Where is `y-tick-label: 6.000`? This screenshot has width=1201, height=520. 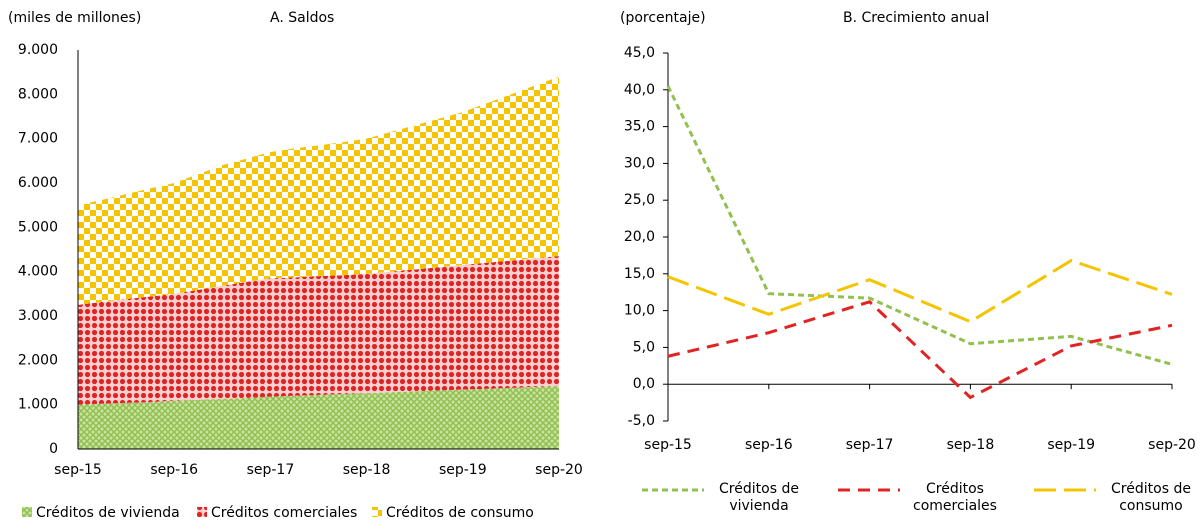 y-tick-label: 6.000 is located at coordinates (38, 183).